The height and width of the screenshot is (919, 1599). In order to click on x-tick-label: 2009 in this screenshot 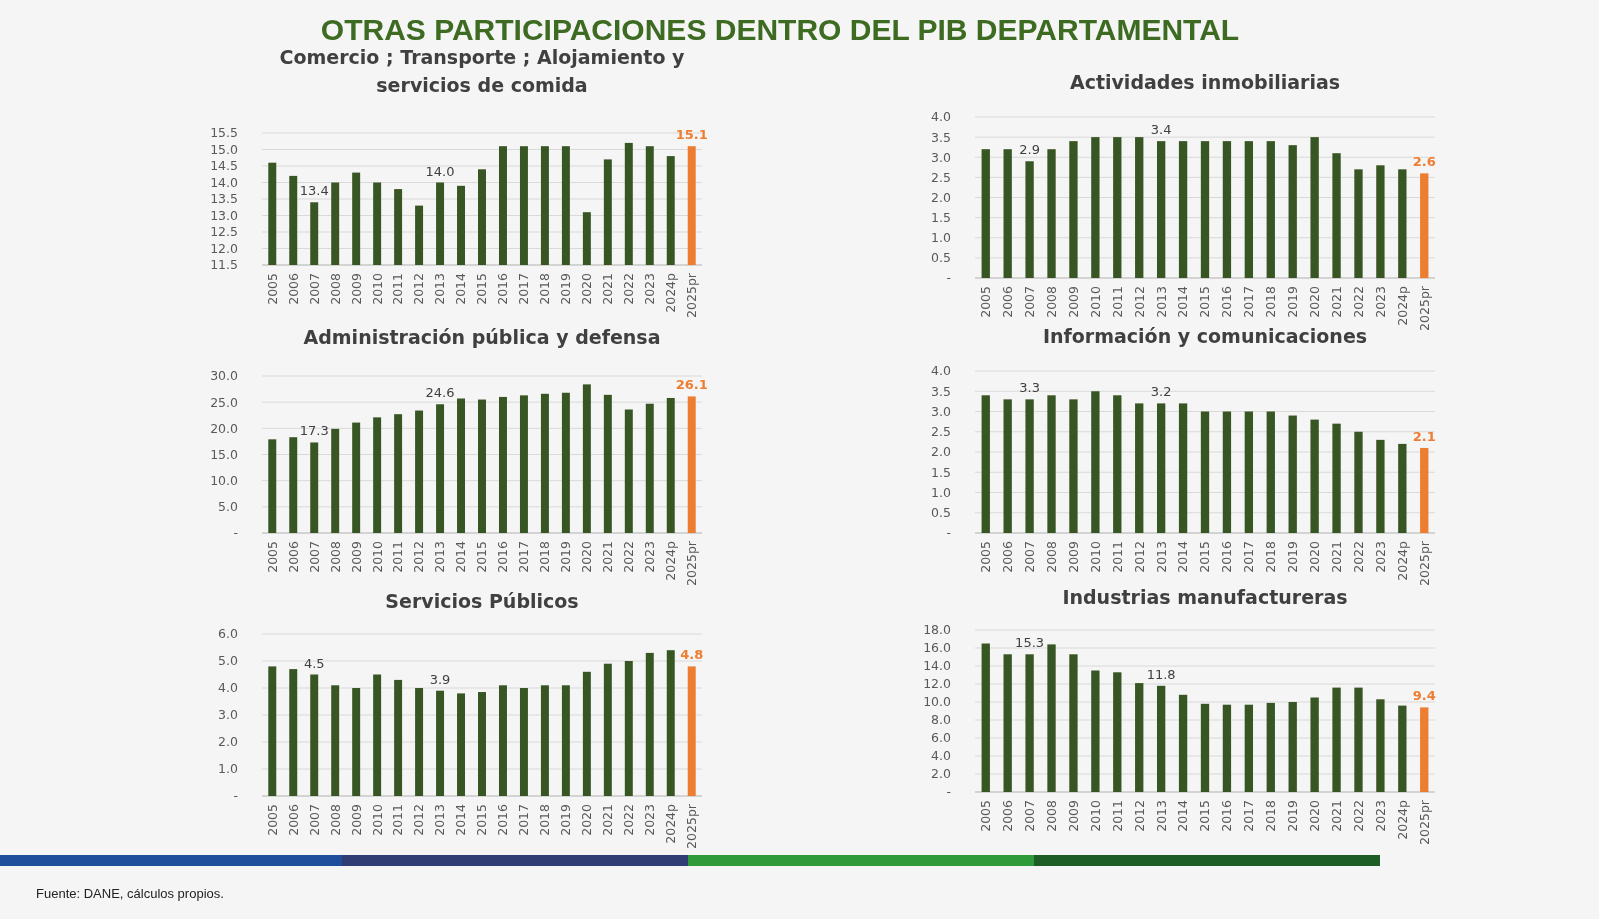, I will do `click(356, 819)`.